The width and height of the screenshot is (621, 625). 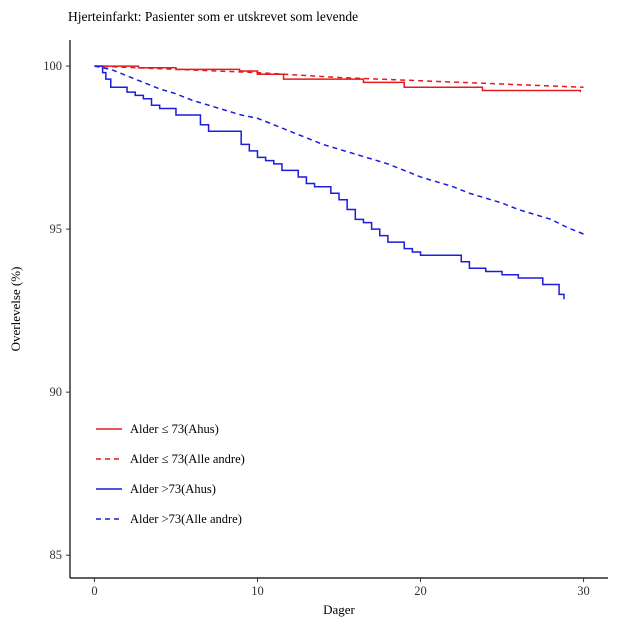 What do you see at coordinates (56, 555) in the screenshot?
I see `y-tick-label: 85` at bounding box center [56, 555].